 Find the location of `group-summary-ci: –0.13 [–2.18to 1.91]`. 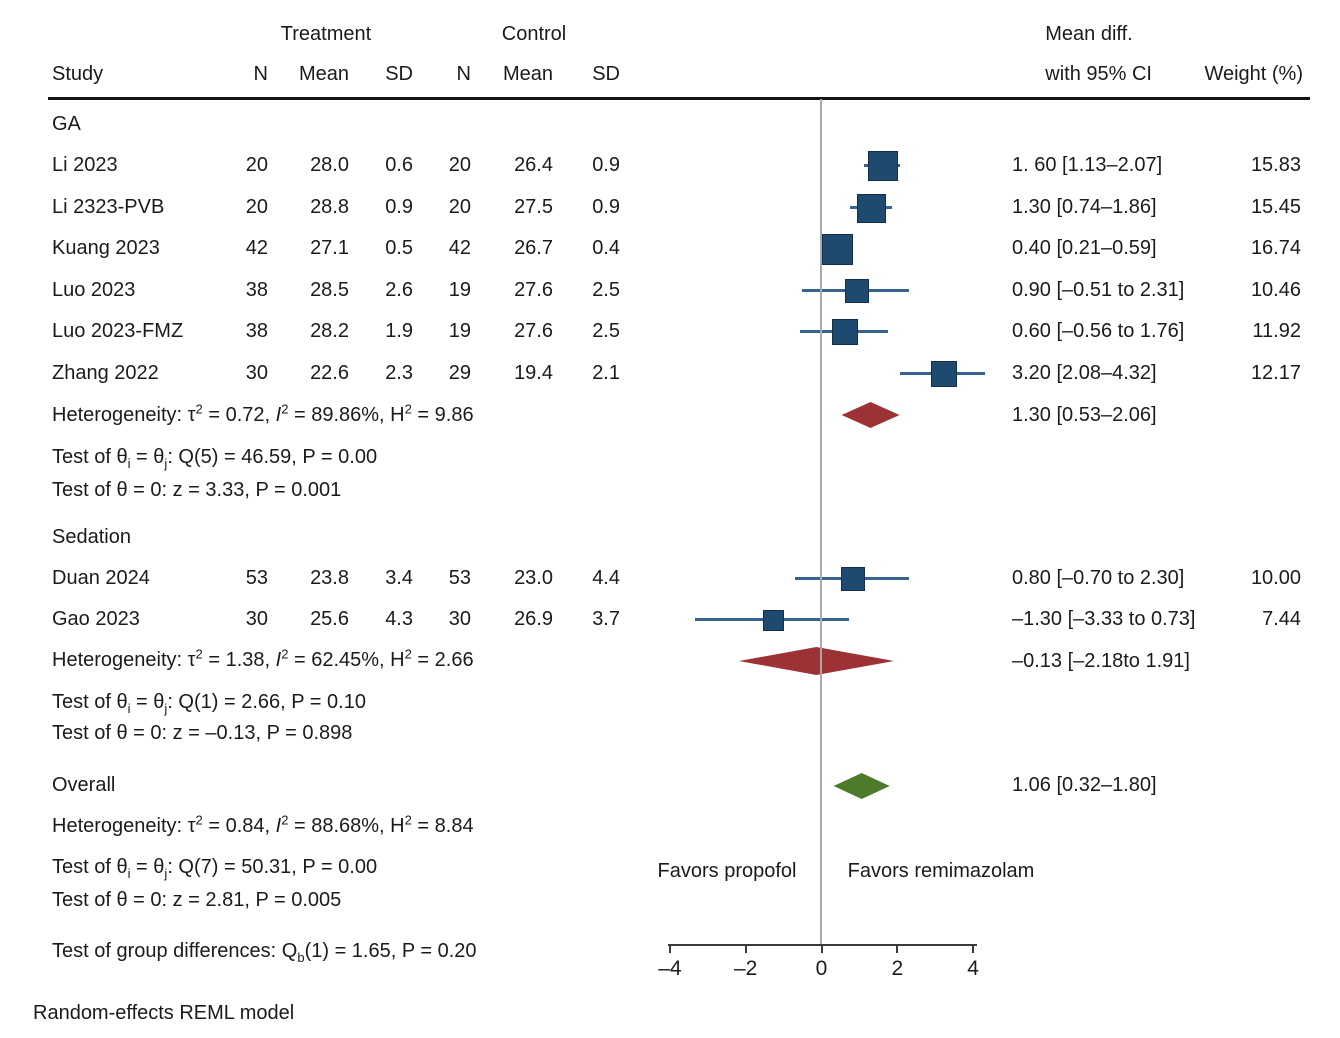

group-summary-ci: –0.13 [–2.18to 1.91] is located at coordinates (1101, 661).